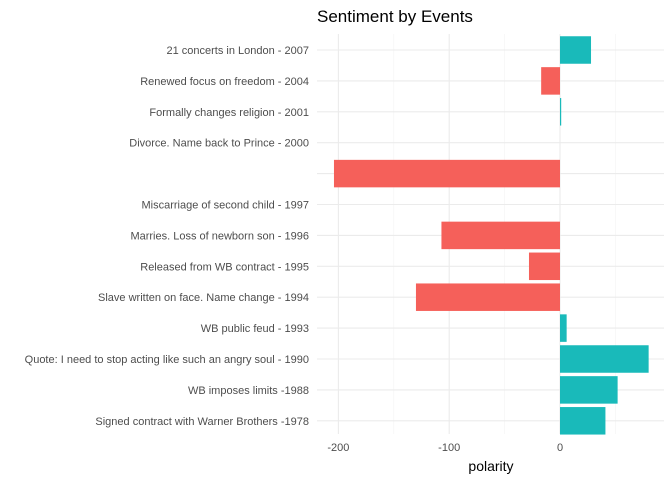 This screenshot has height=480, width=672. I want to click on category-label: WB public feud - 1993, so click(255, 329).